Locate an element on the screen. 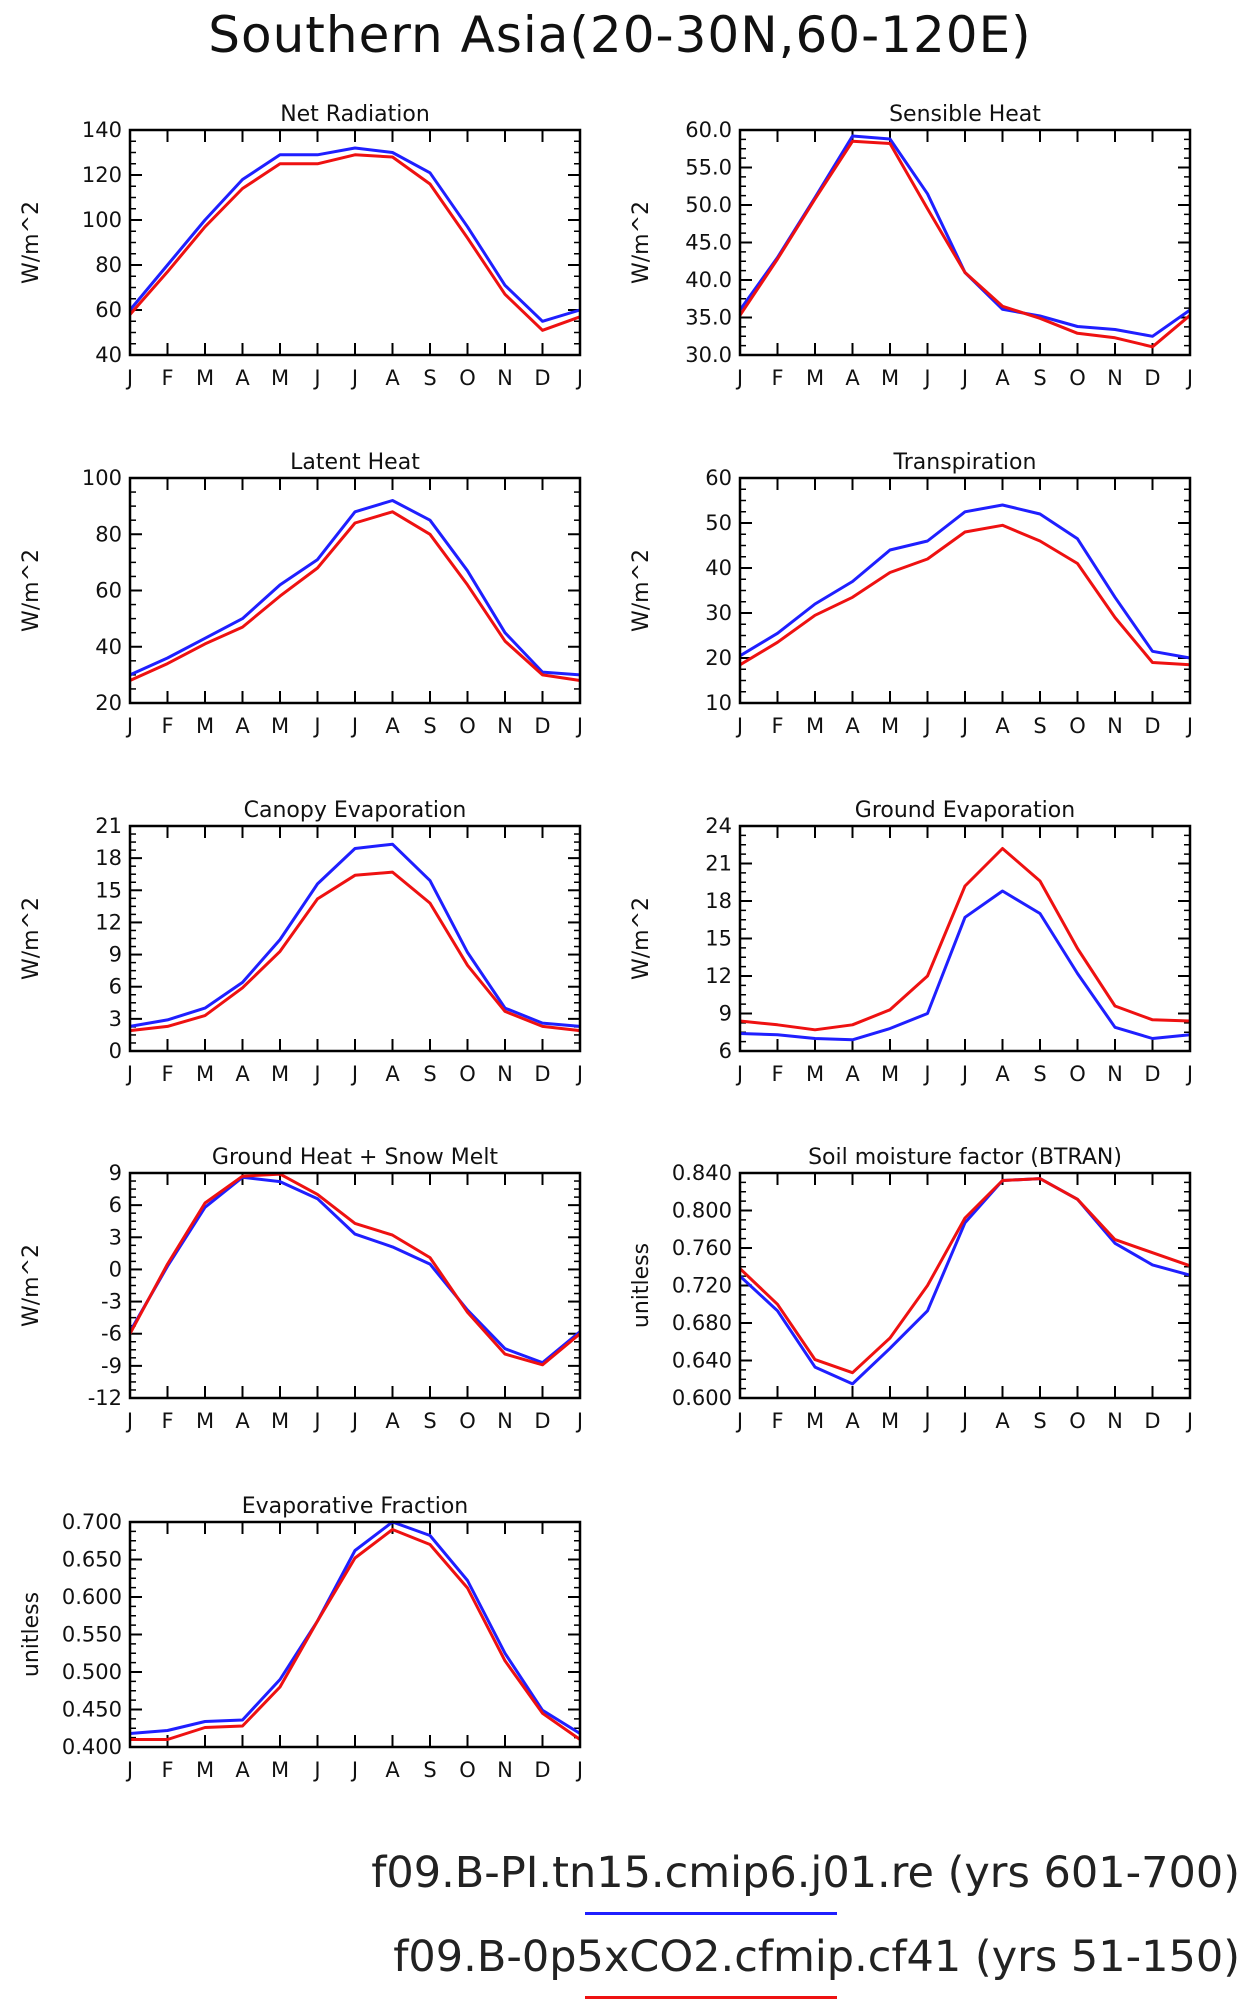 Image resolution: width=1240 pixels, height=2001 pixels. legend-item-run2: f09.B-0p5xCO2.cfmip.cf41 (yrs 51-150) is located at coordinates (670, 1958).